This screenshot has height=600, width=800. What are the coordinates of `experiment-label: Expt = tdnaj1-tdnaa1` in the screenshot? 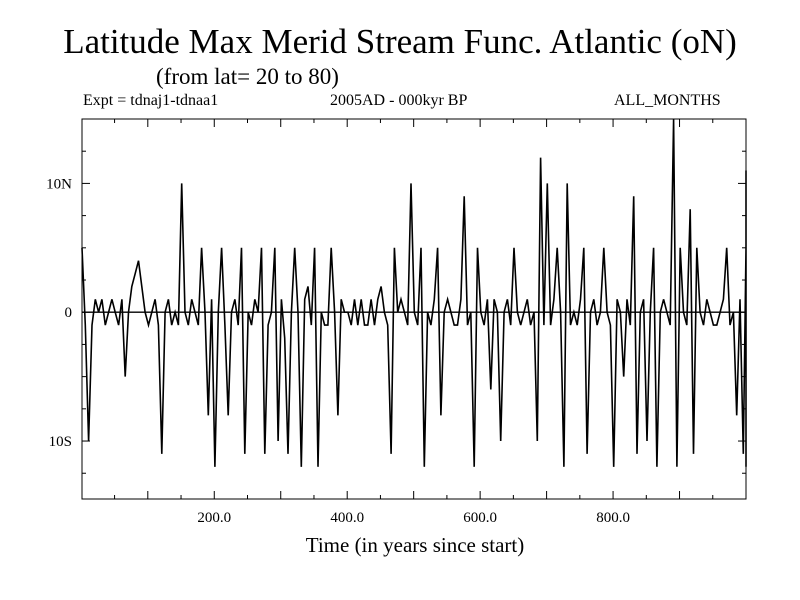 It's located at (151, 100).